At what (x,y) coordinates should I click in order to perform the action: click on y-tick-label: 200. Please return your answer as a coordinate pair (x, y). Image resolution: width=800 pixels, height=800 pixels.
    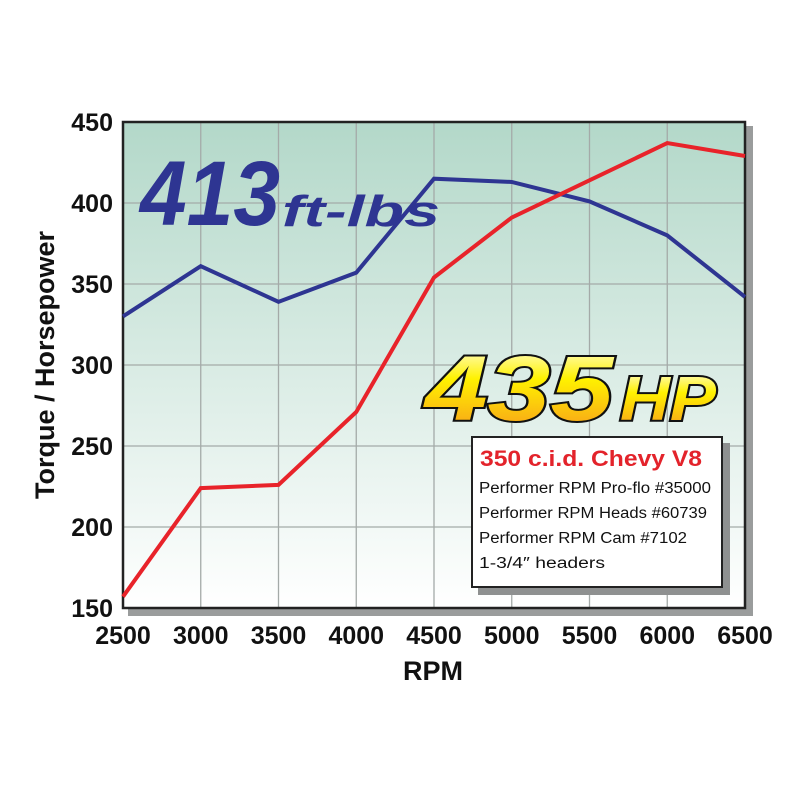
    Looking at the image, I should click on (92, 528).